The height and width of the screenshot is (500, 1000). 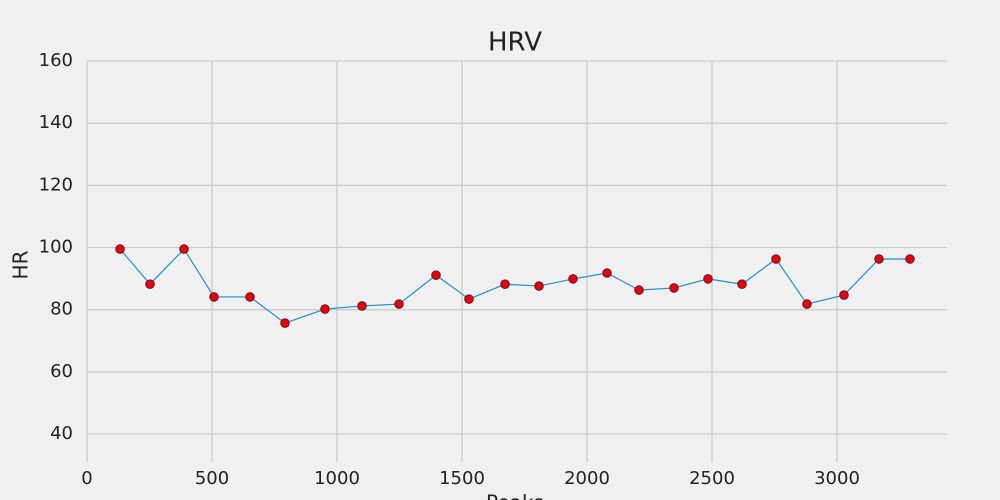 What do you see at coordinates (514, 286) in the screenshot?
I see `data-line` at bounding box center [514, 286].